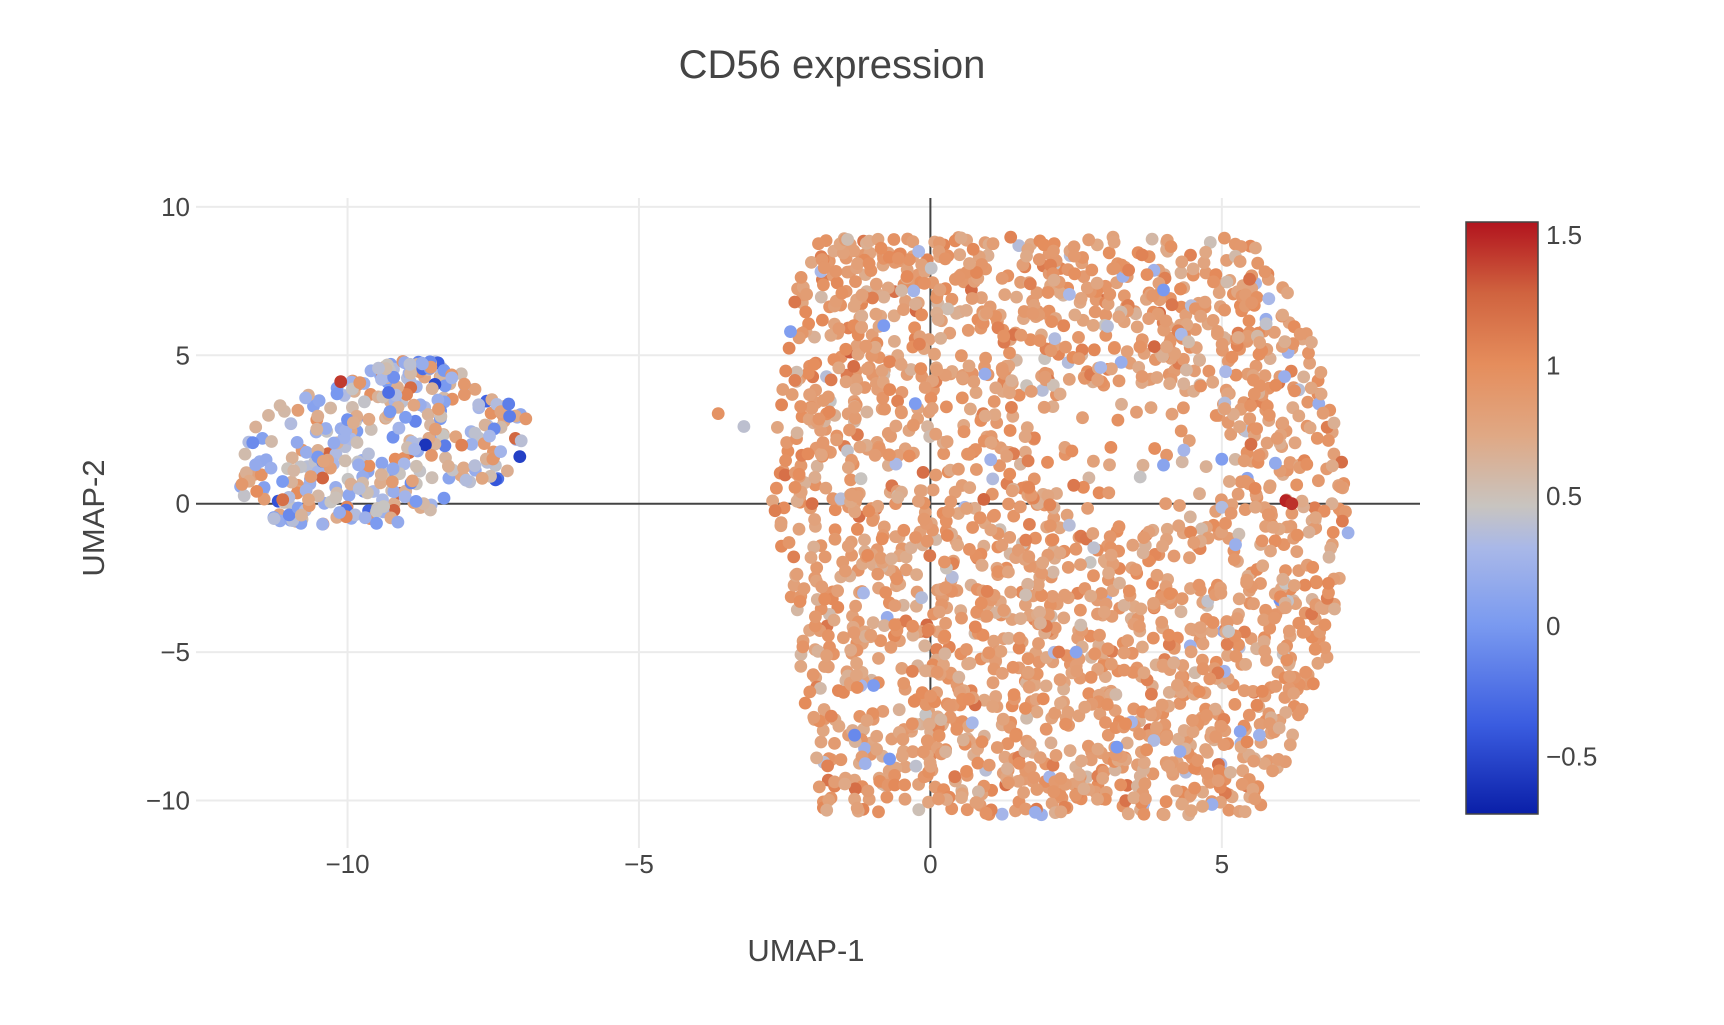  What do you see at coordinates (175, 652) in the screenshot?
I see `y-tick-label: −5` at bounding box center [175, 652].